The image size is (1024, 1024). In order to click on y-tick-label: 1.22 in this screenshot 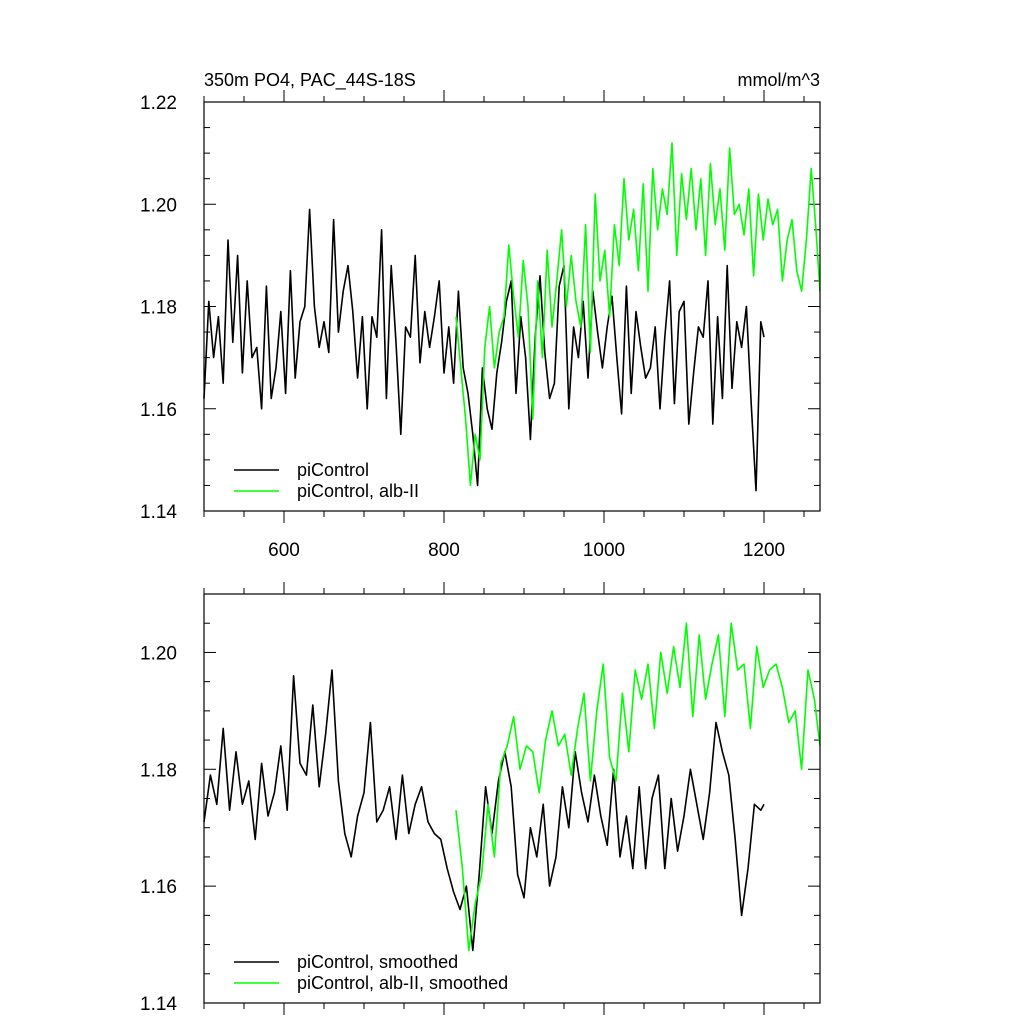, I will do `click(158, 103)`.